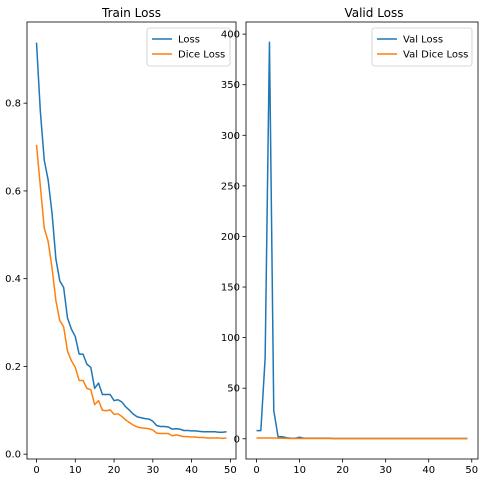  I want to click on valid-loss-title: Valid Loss, so click(373, 13).